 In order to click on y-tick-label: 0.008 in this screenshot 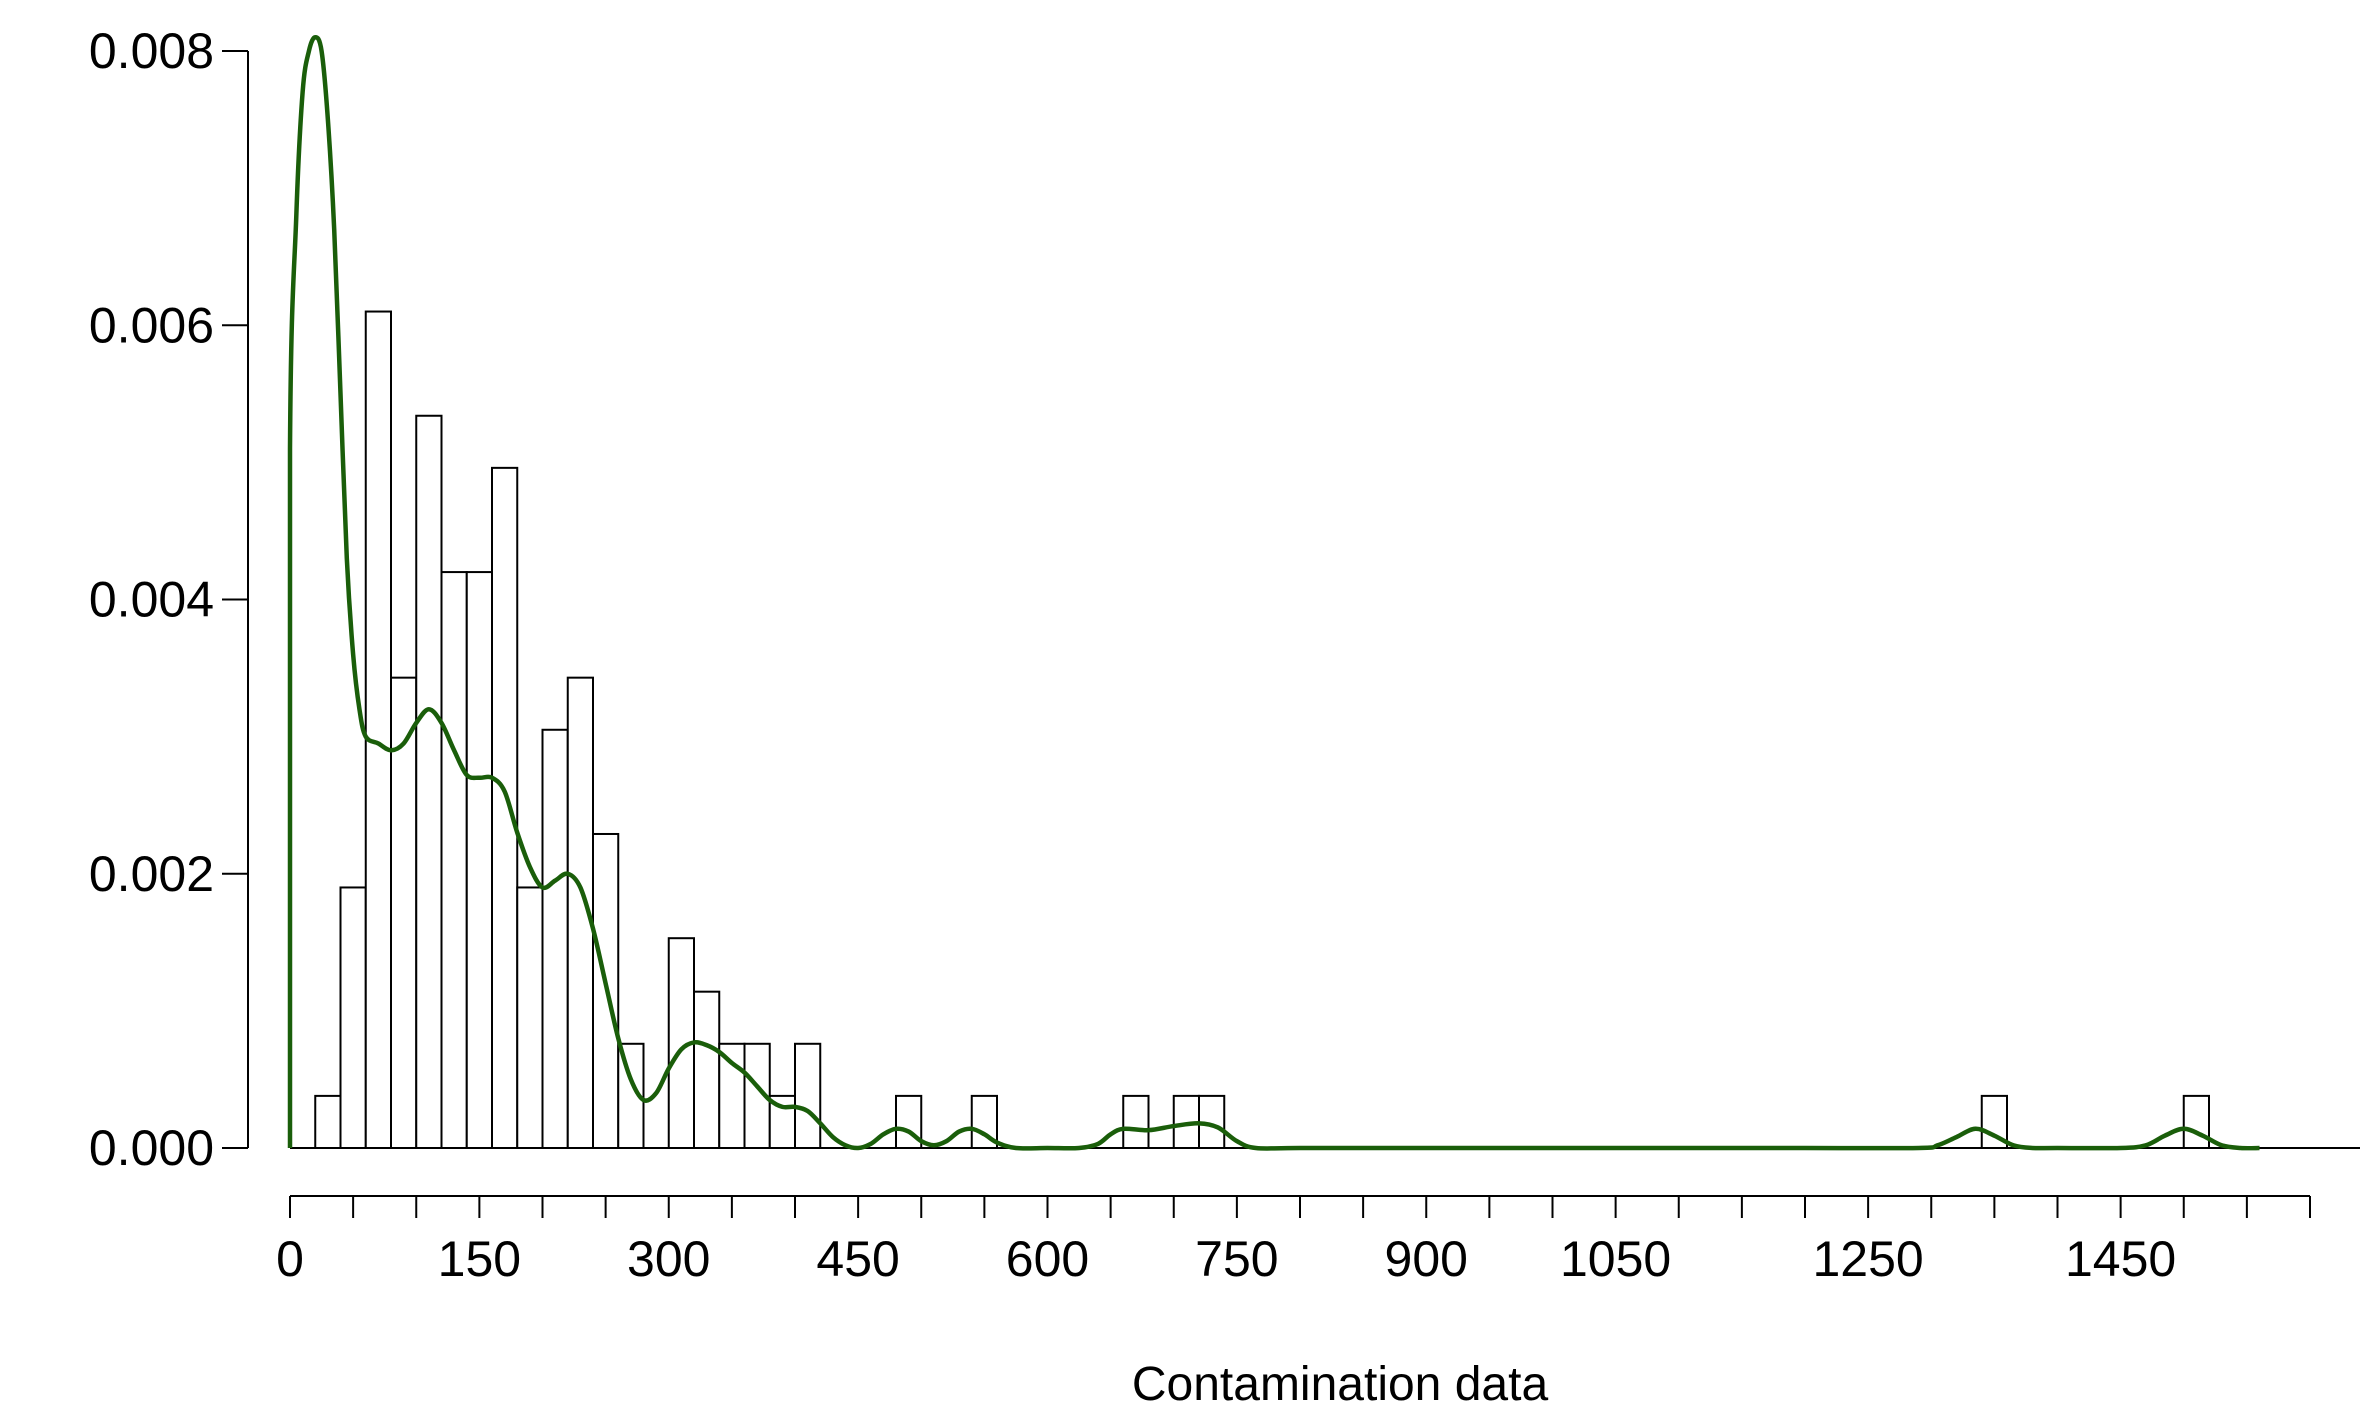, I will do `click(151, 51)`.